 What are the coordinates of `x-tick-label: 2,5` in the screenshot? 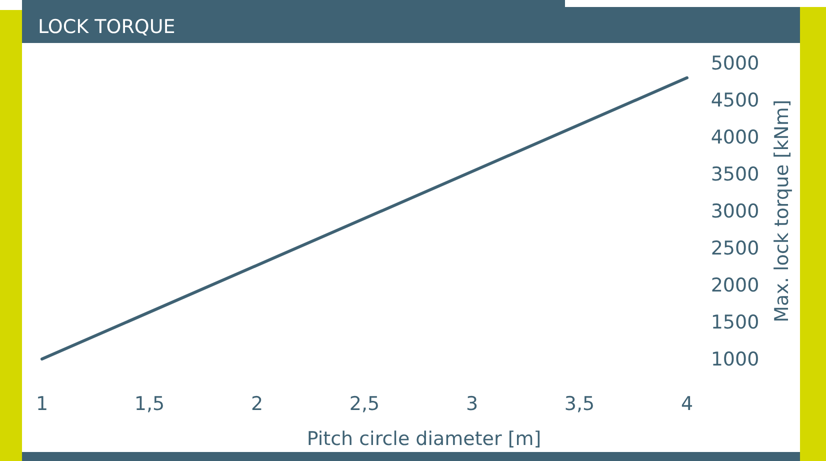 It's located at (364, 404).